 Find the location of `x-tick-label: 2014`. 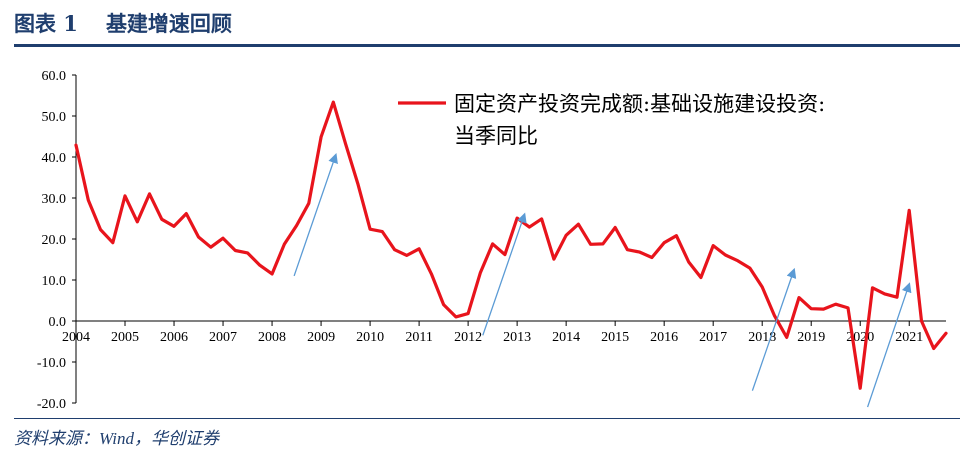

x-tick-label: 2014 is located at coordinates (566, 337).